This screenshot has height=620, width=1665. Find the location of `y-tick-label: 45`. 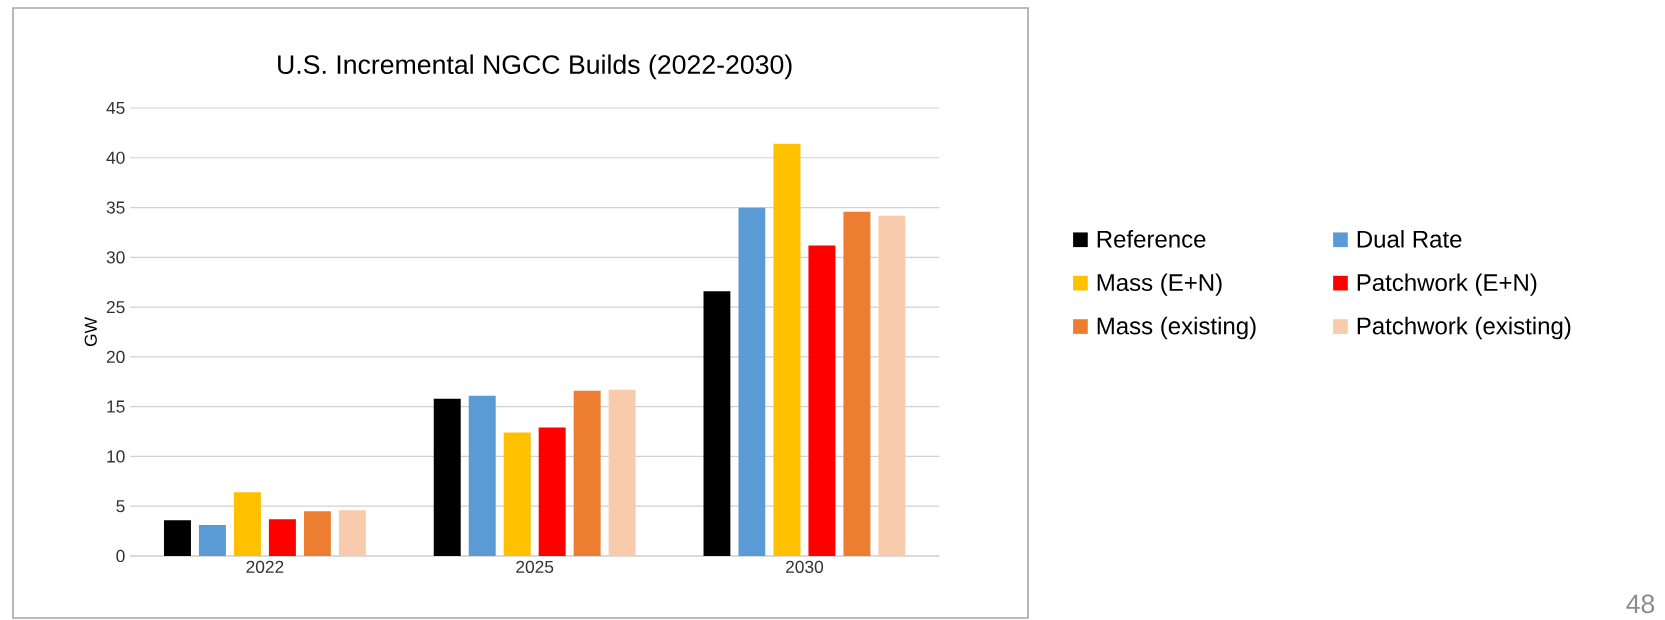

y-tick-label: 45 is located at coordinates (115, 108).